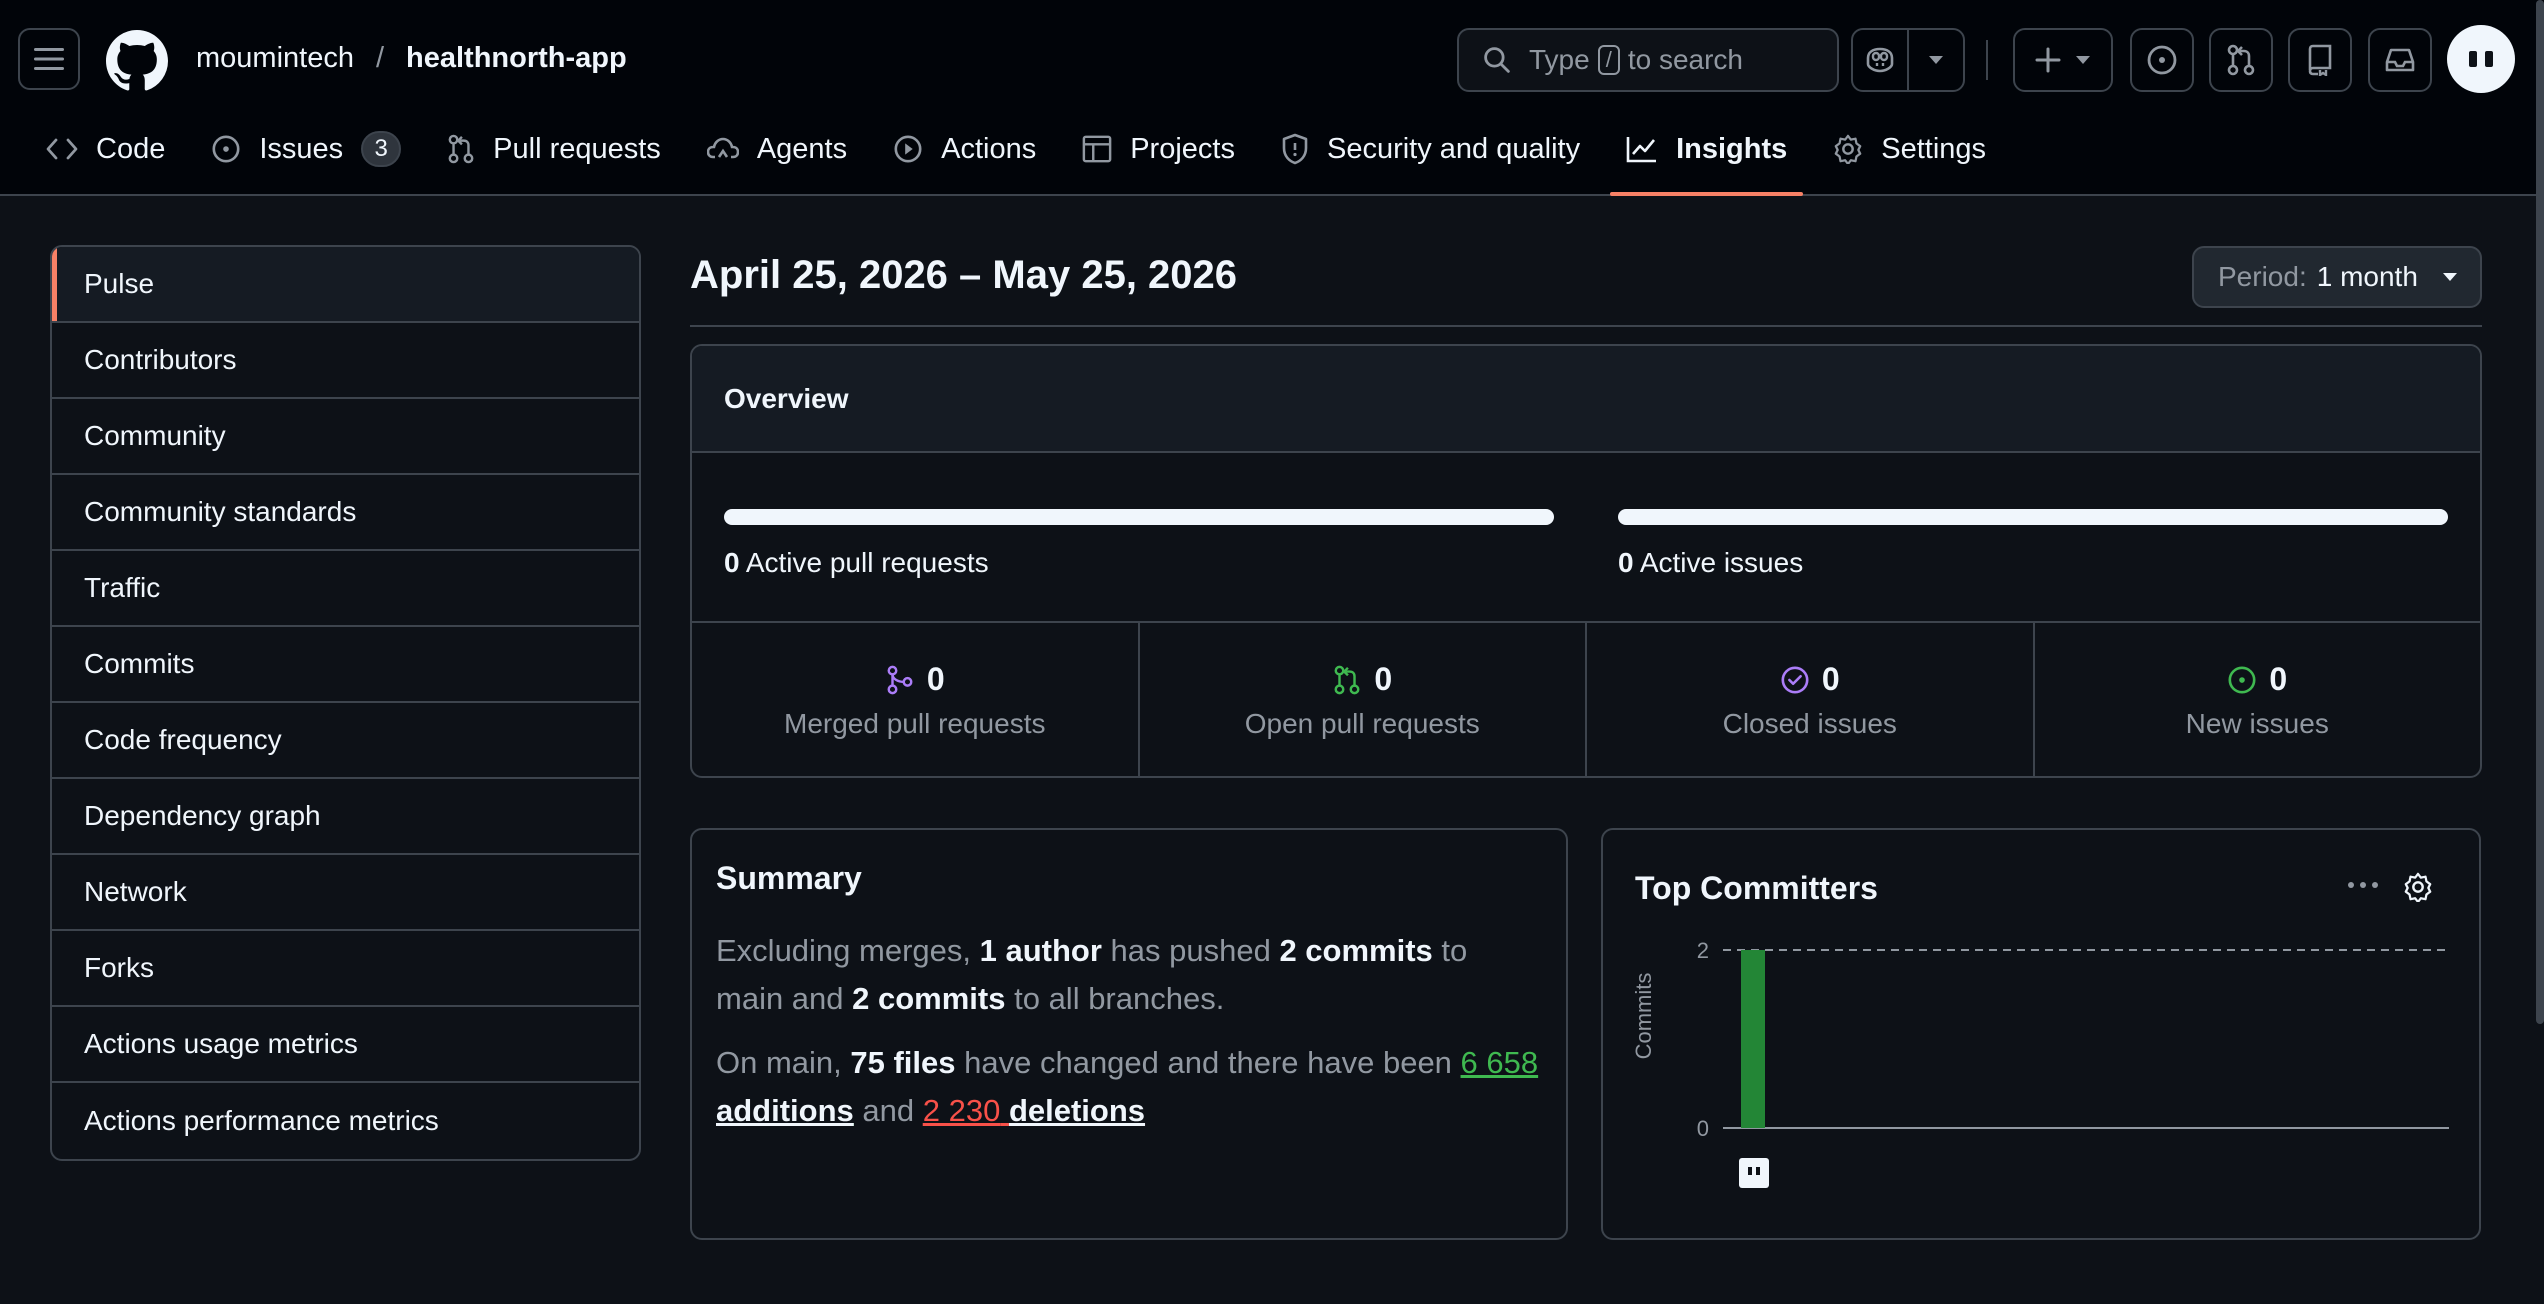  What do you see at coordinates (1559, 59) in the screenshot?
I see `search-placeholder-prefix: Type` at bounding box center [1559, 59].